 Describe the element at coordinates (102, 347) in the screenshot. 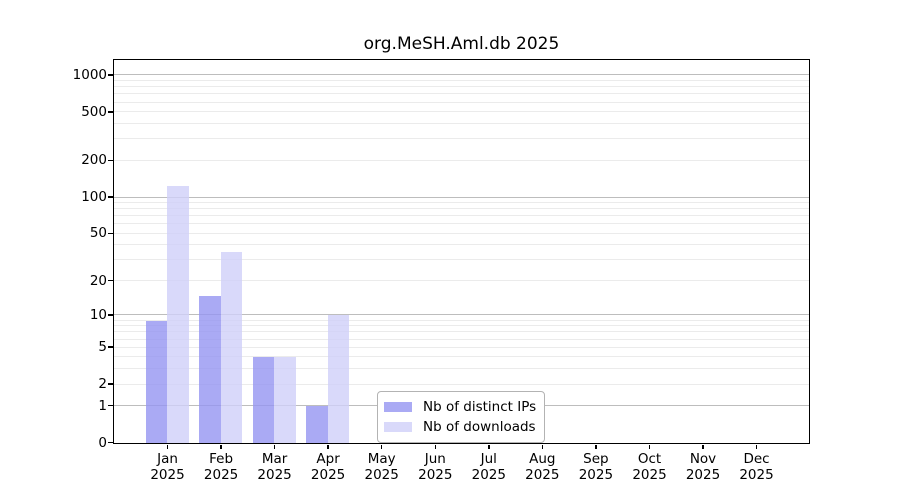

I see `y-tick-label-5: 5` at that location.